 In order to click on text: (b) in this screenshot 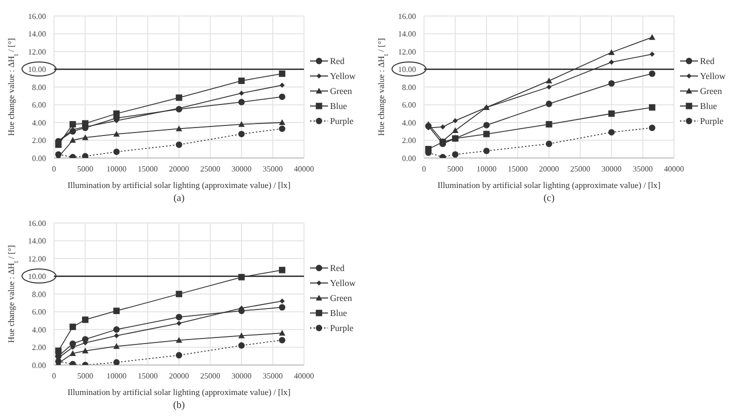, I will do `click(179, 405)`.